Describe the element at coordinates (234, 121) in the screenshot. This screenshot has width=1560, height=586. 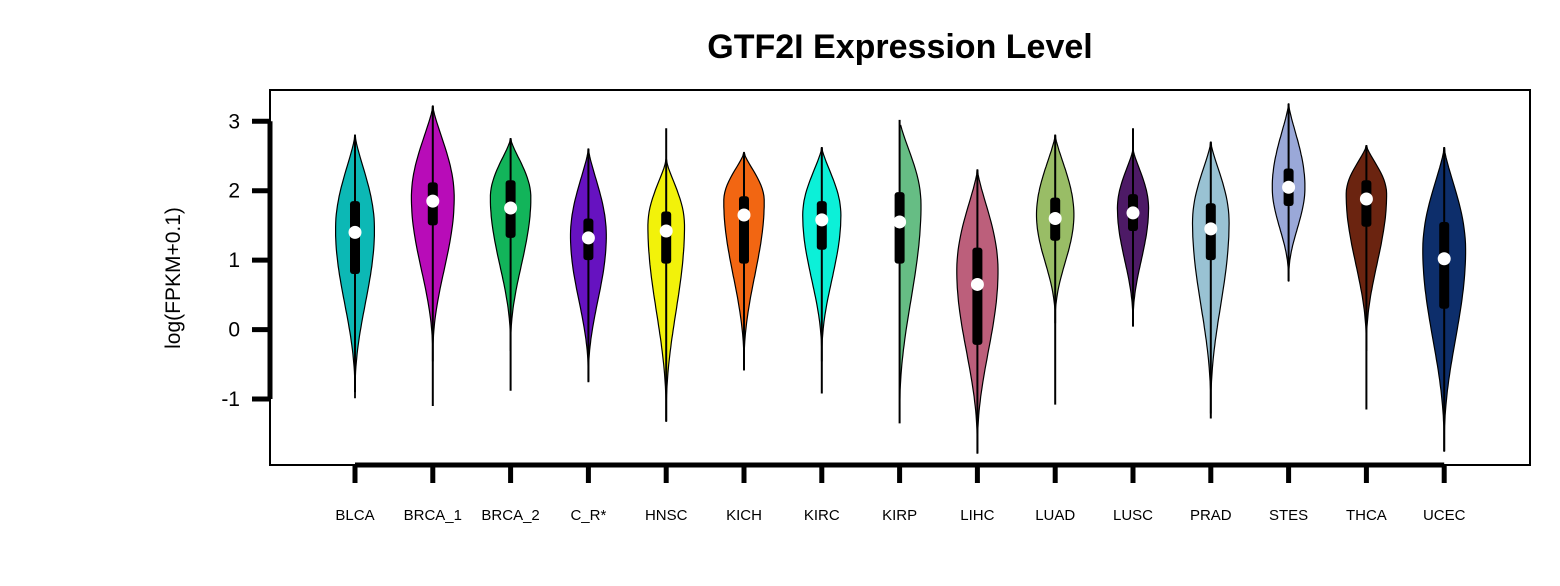
I see `y-tick-label: 3` at that location.